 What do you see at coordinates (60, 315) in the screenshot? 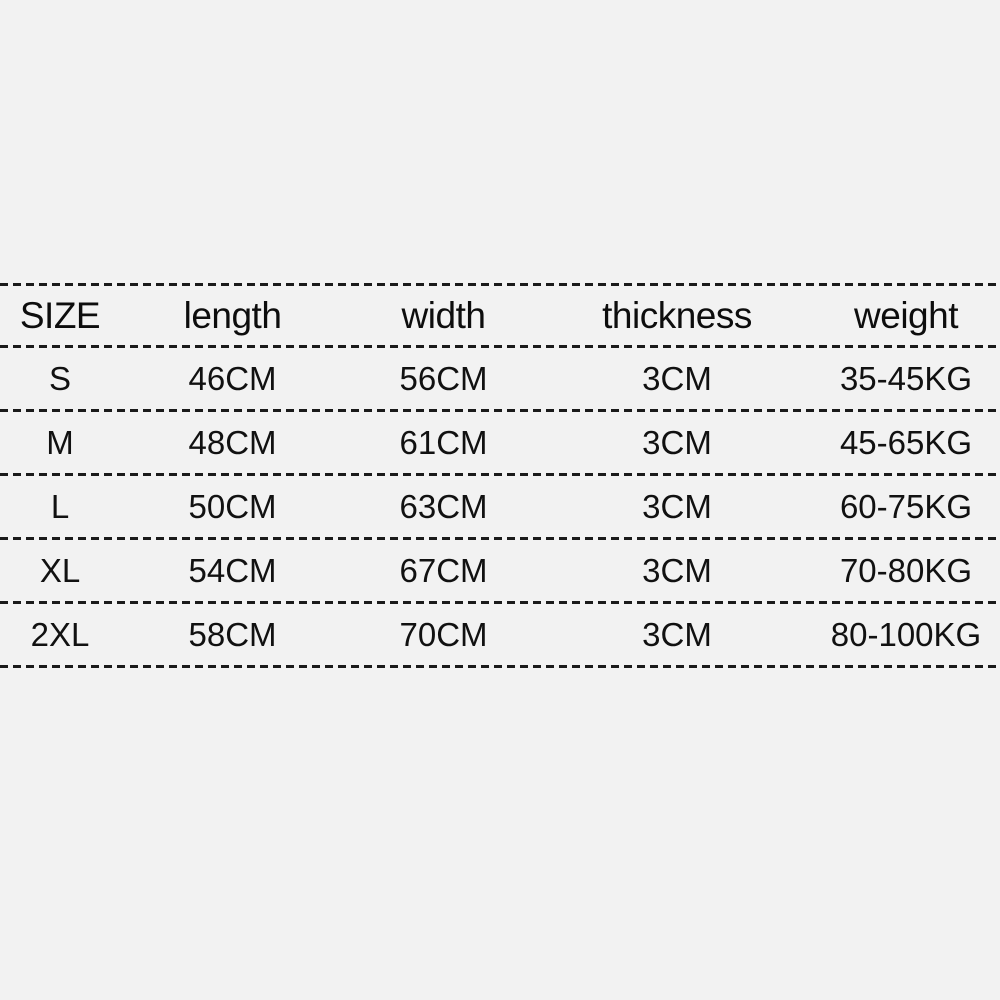
I see `column-header-size: SIZE` at bounding box center [60, 315].